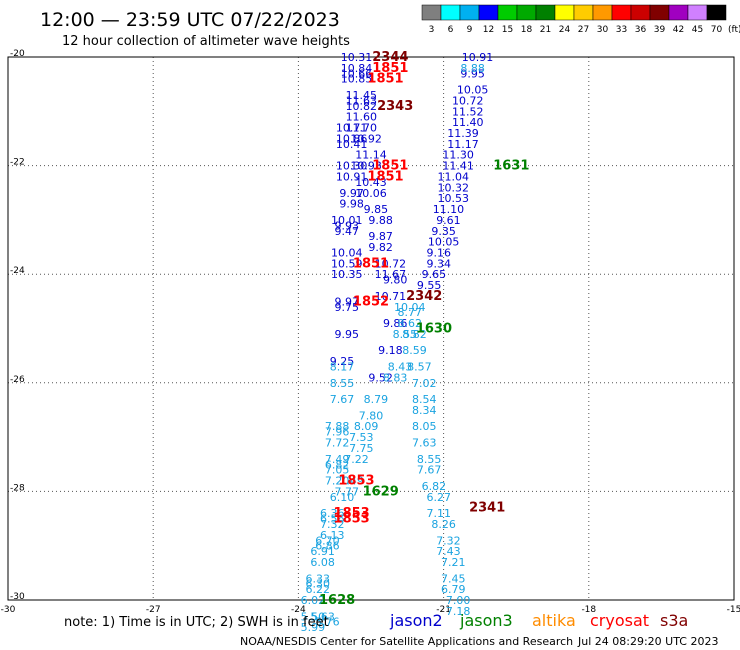 The height and width of the screenshot is (650, 740). I want to click on wave-height-value: 10.71, so click(391, 296).